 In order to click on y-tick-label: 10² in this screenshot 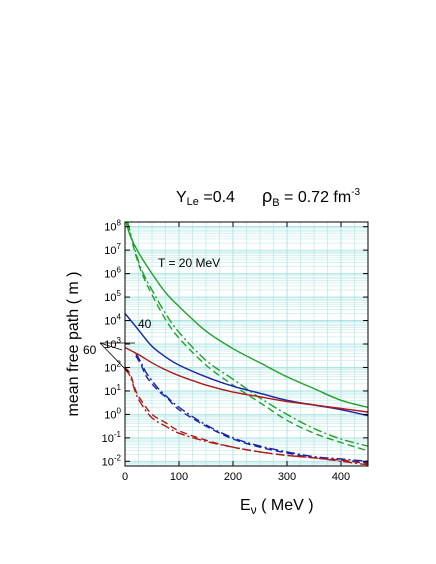, I will do `click(112, 366)`.